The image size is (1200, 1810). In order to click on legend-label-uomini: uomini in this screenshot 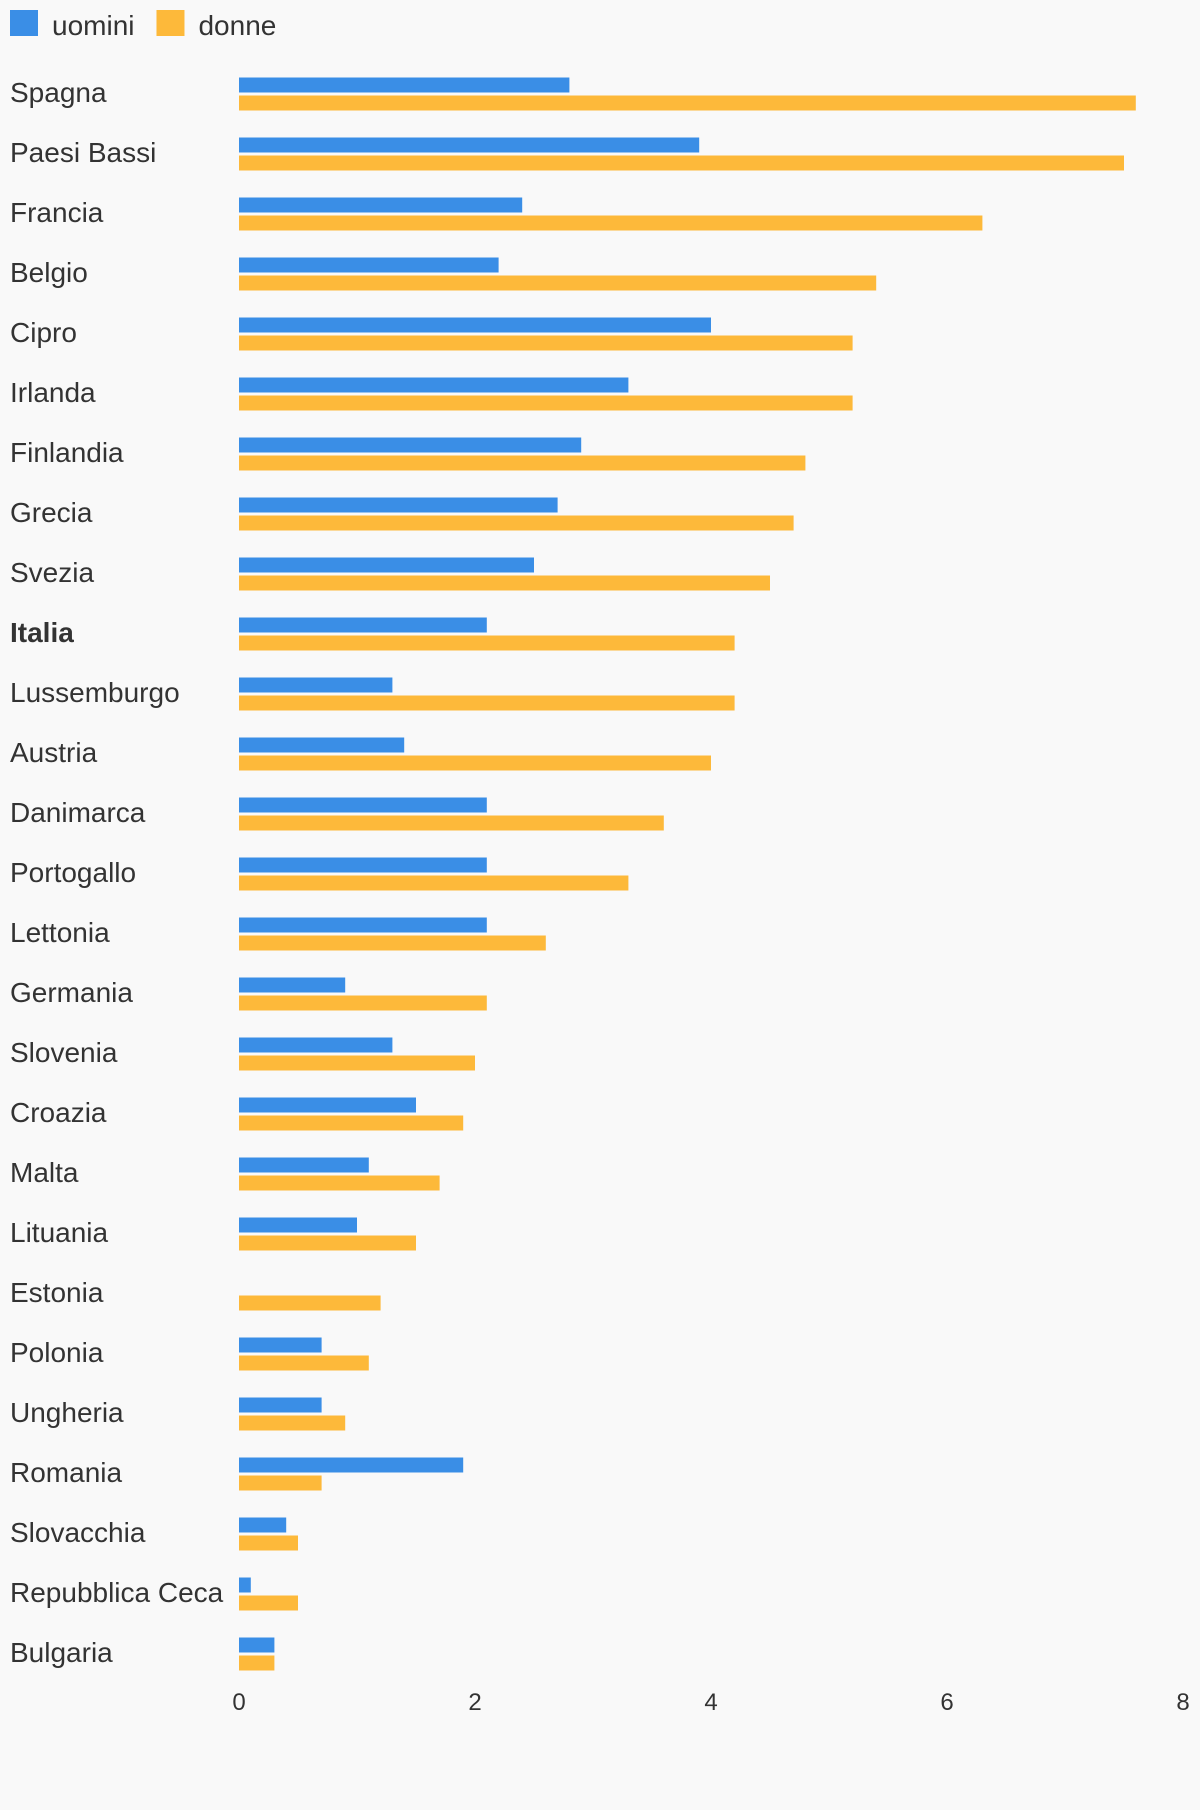, I will do `click(93, 25)`.